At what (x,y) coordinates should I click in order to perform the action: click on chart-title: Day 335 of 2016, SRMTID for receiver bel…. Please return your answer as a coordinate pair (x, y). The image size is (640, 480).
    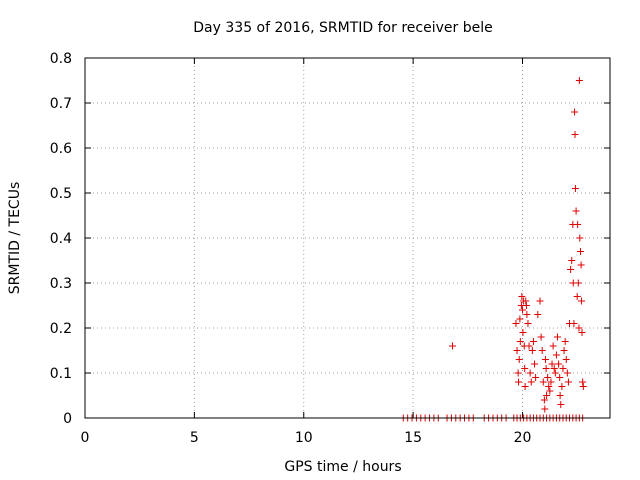
    Looking at the image, I should click on (342, 28).